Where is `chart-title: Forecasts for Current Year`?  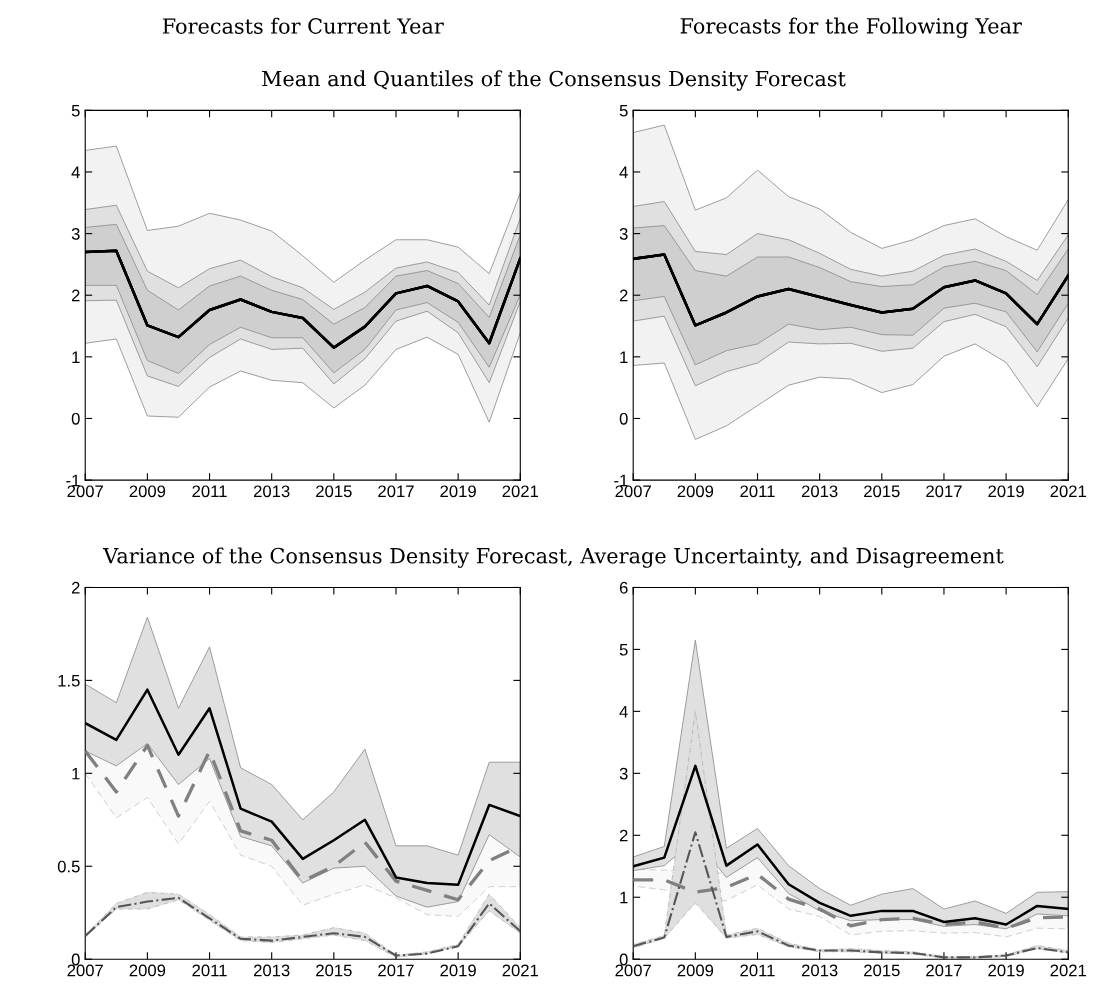
chart-title: Forecasts for Current Year is located at coordinates (303, 25).